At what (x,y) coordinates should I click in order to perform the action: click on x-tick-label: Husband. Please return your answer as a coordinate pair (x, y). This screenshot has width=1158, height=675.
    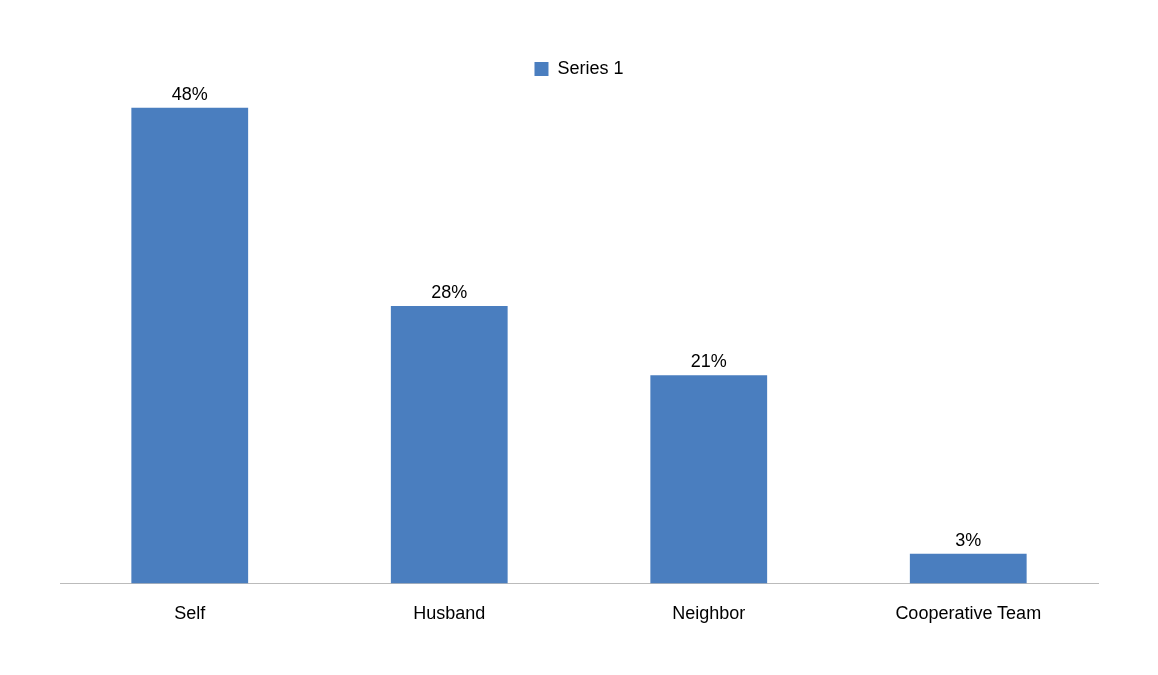
    Looking at the image, I should click on (449, 613).